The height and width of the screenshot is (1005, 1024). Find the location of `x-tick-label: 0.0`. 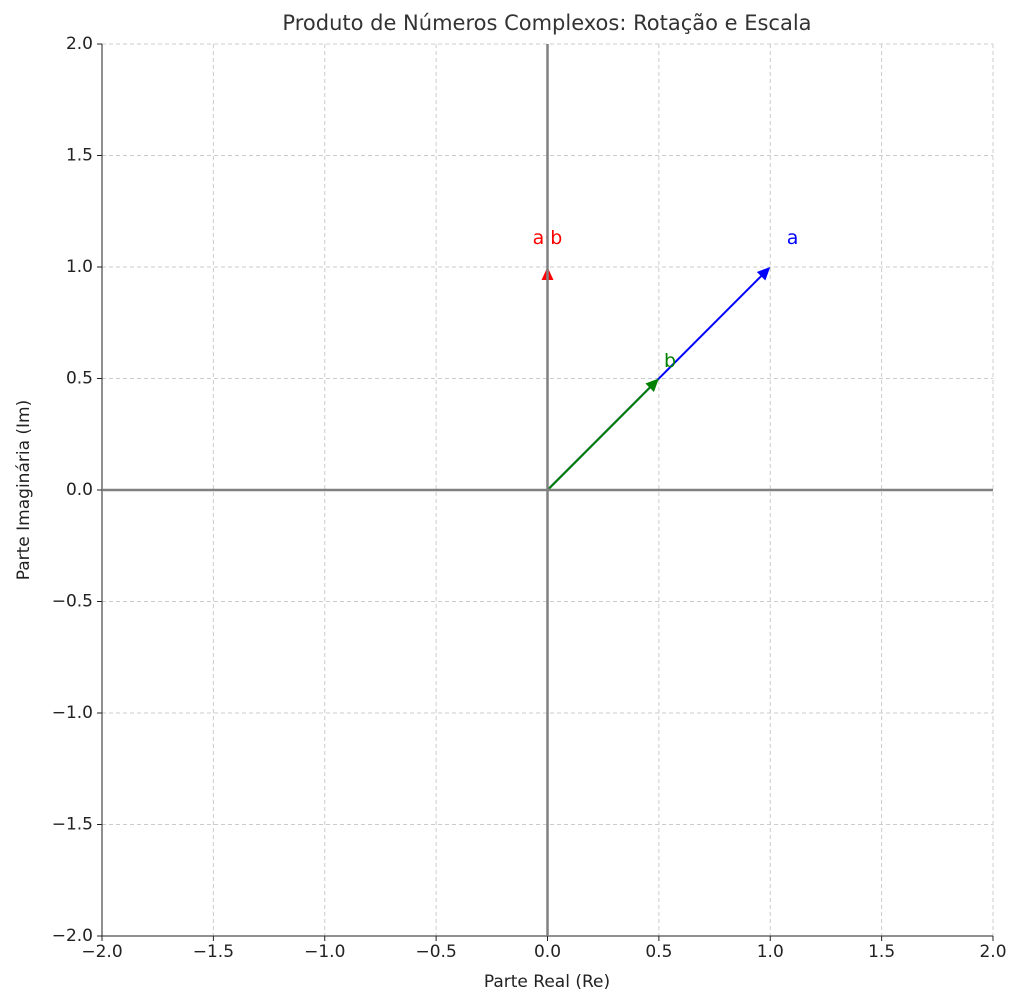

x-tick-label: 0.0 is located at coordinates (547, 952).